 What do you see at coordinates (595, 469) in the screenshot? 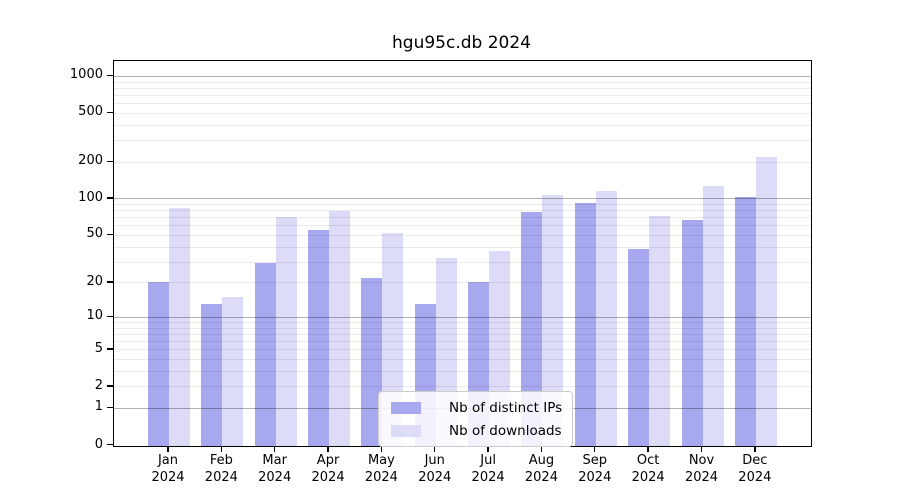
I see `x-tick-label: Sep 2024` at bounding box center [595, 469].